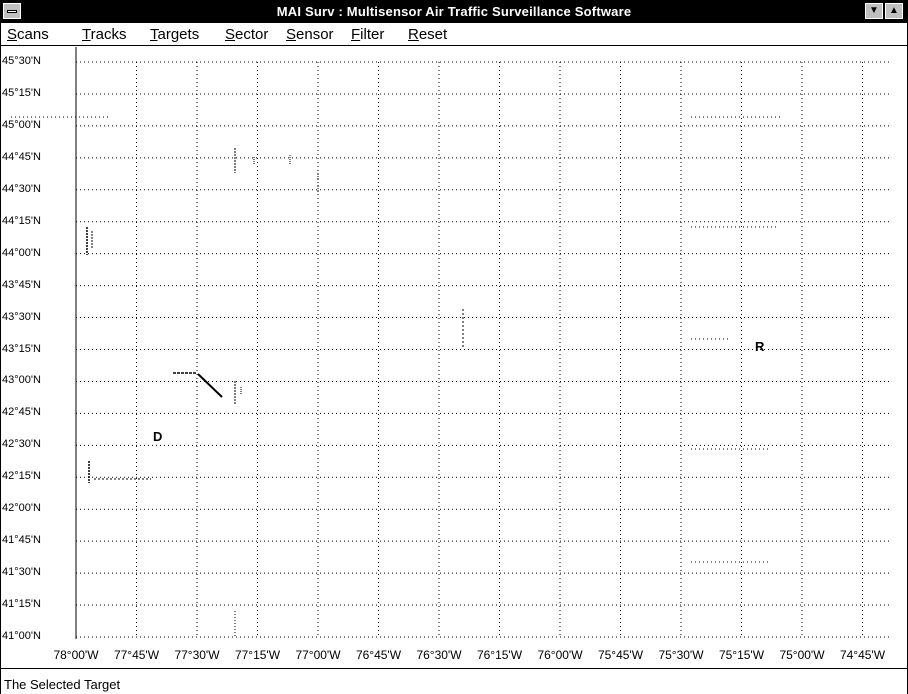  I want to click on lat-tick-label: 42°15'N, so click(22, 476).